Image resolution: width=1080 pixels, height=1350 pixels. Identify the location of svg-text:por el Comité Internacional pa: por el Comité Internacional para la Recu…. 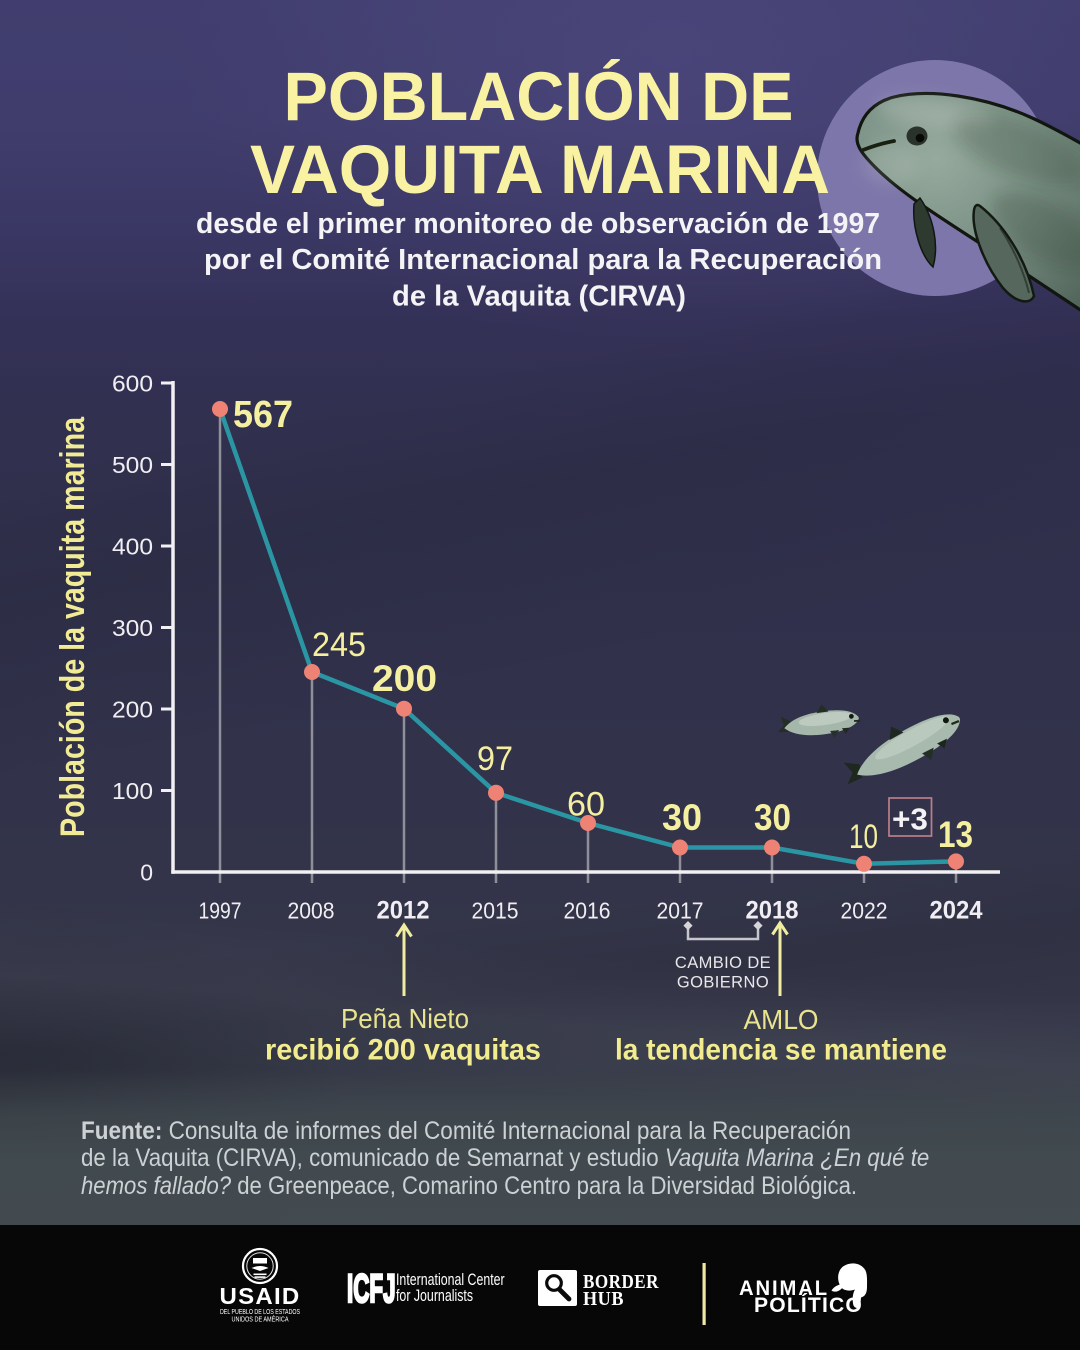
(543, 260).